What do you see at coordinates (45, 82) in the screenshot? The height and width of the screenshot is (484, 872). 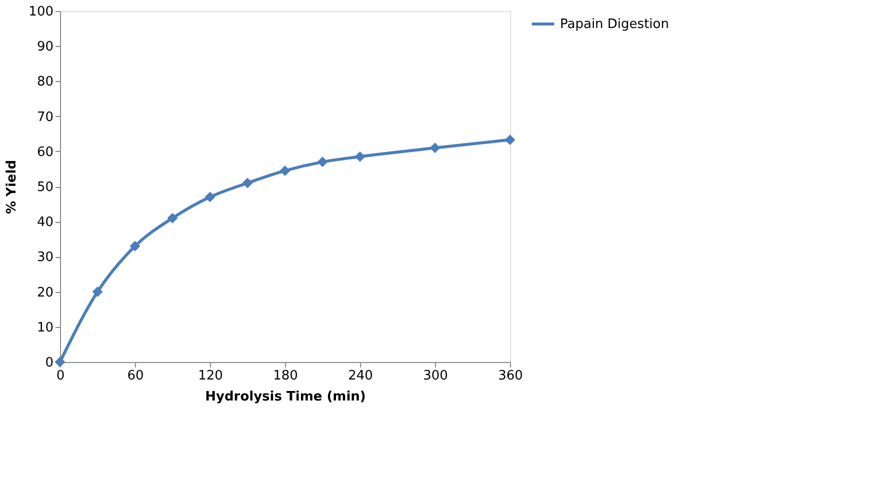 I see `y-tick-label: 80` at bounding box center [45, 82].